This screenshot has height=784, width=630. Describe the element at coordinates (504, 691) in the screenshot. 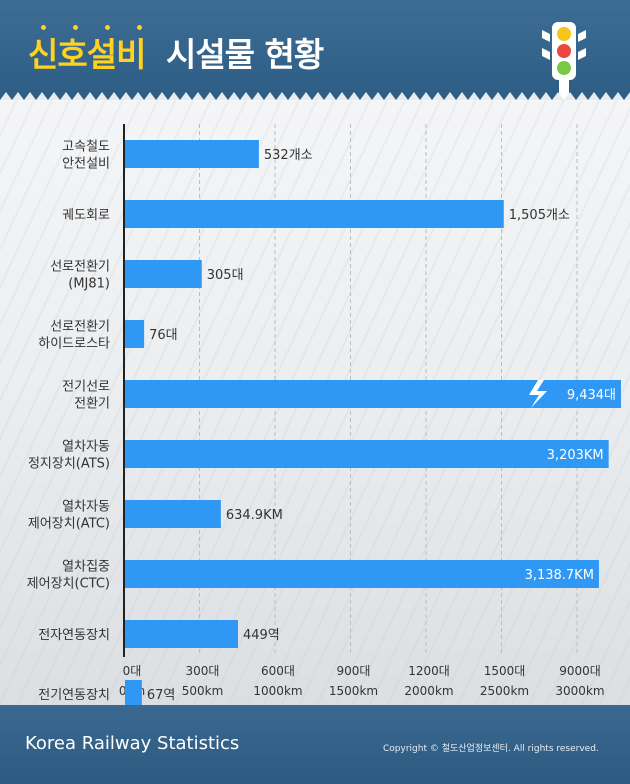

I see `x-tick-label-km: 2500km` at that location.